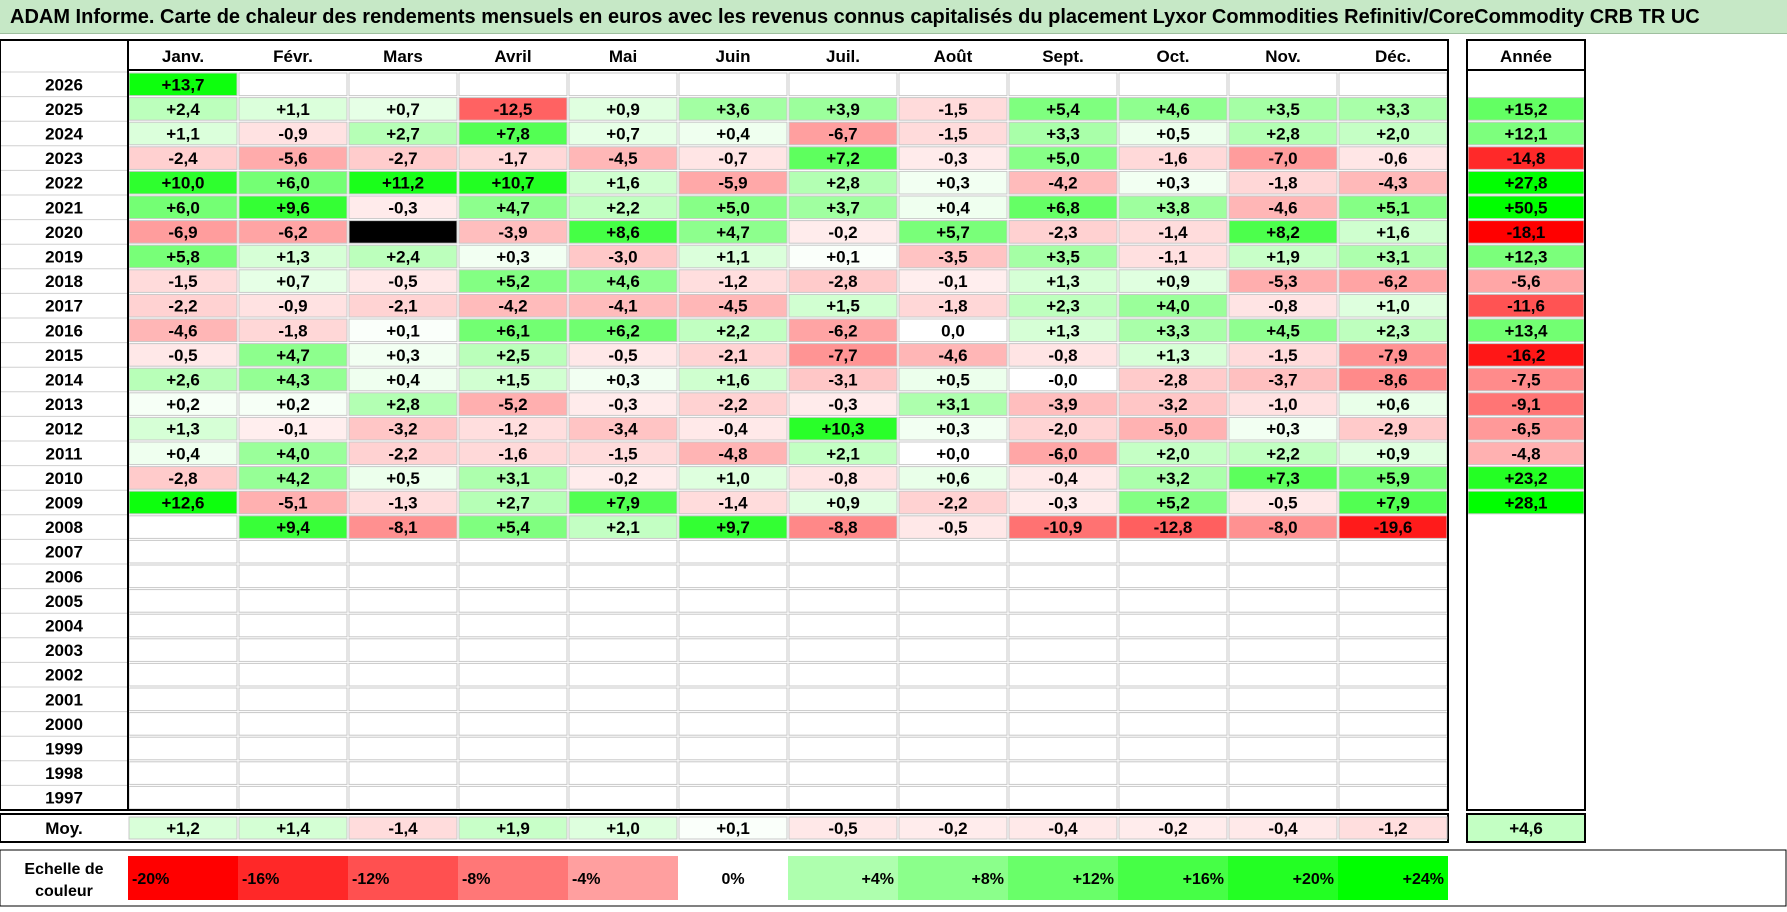 This screenshot has width=1787, height=912. What do you see at coordinates (64, 576) in the screenshot?
I see `year-label: 2006` at bounding box center [64, 576].